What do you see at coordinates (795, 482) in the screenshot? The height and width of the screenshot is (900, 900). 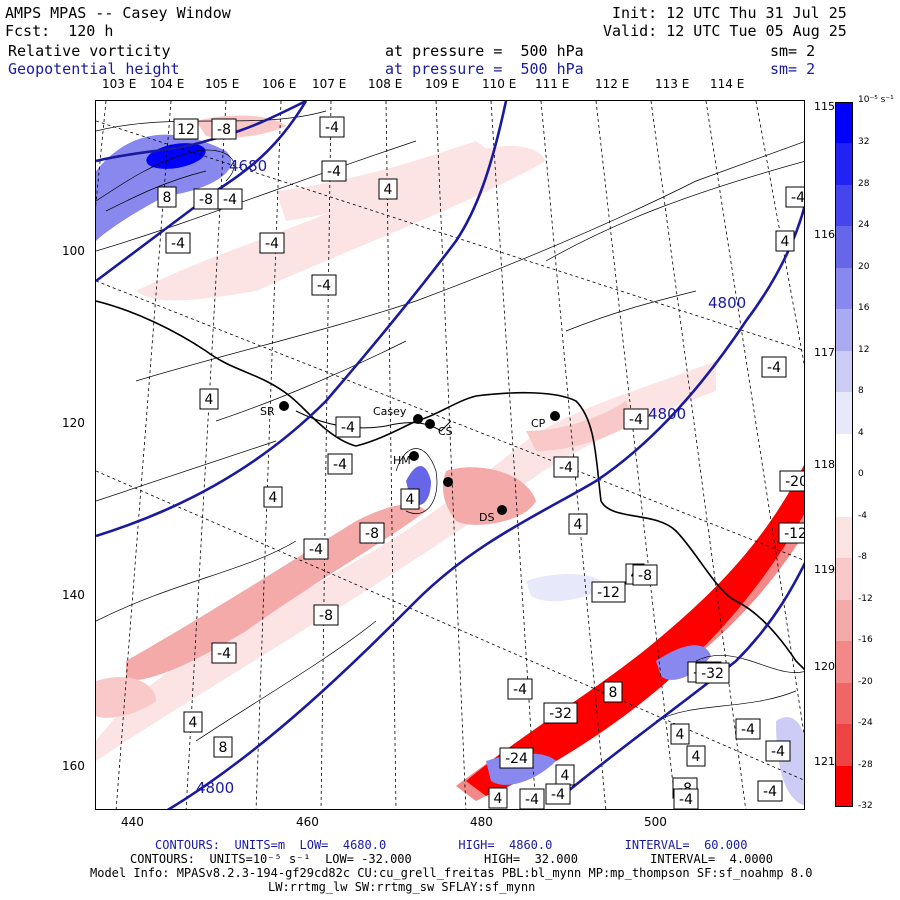 I see `vorticity-label: -20` at bounding box center [795, 482].